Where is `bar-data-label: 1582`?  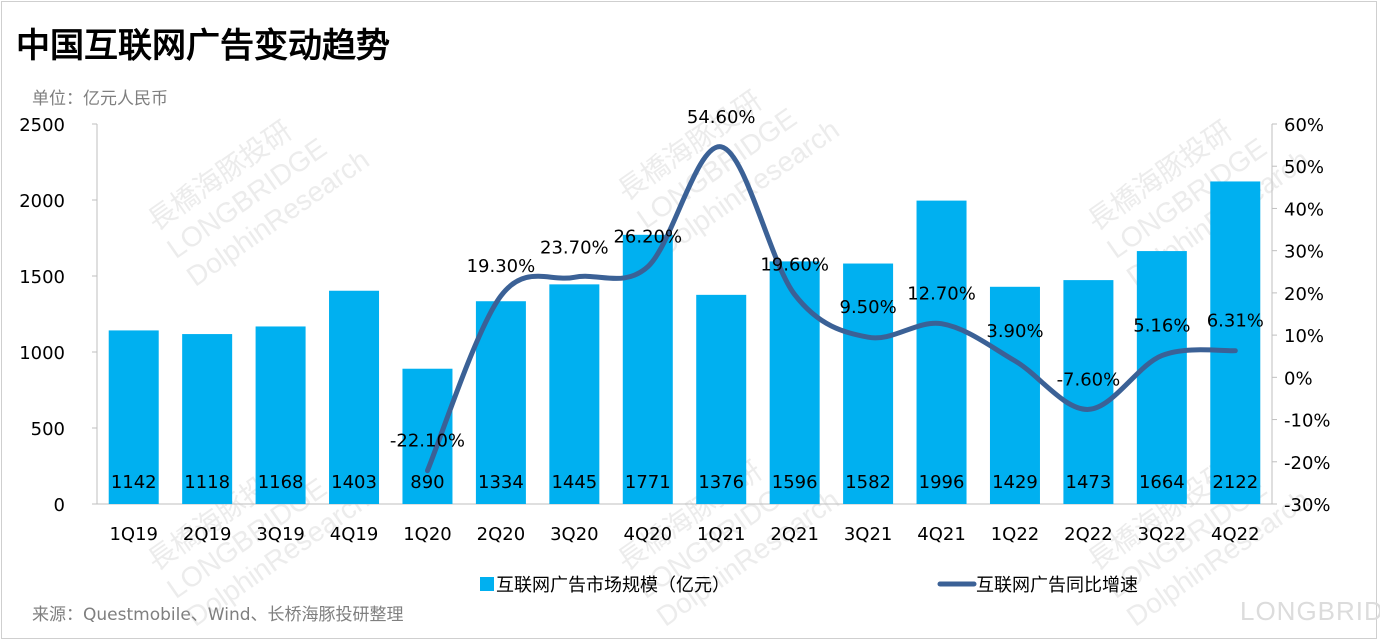 bar-data-label: 1582 is located at coordinates (868, 482).